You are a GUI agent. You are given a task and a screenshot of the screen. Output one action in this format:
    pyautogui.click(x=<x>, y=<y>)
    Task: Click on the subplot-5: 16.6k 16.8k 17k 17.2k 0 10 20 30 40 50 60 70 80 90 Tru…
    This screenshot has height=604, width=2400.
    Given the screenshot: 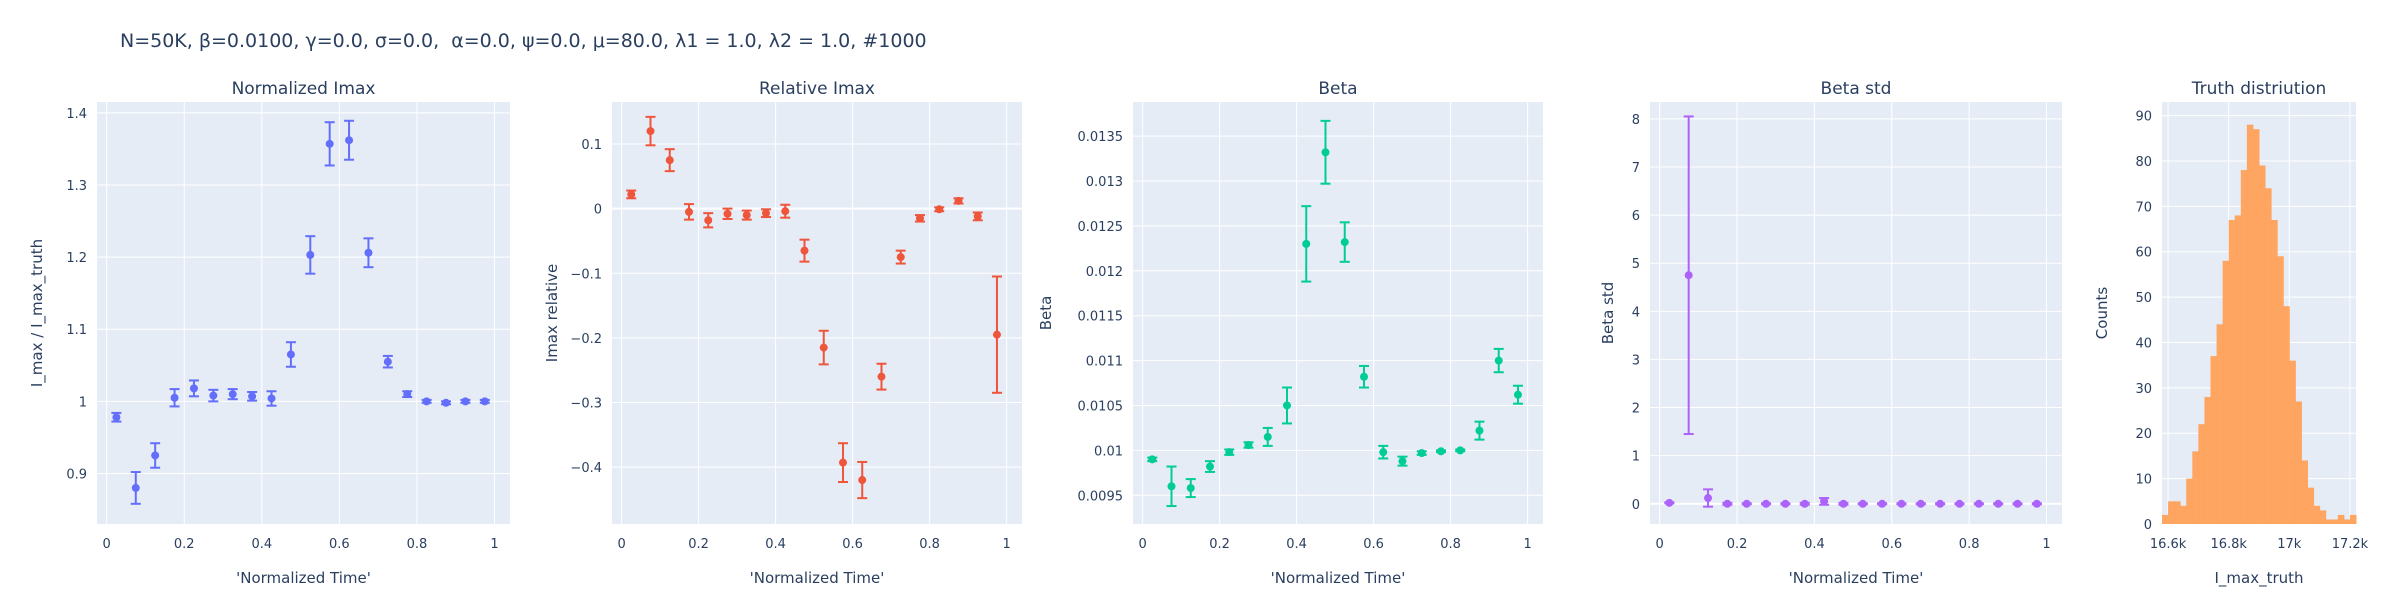 What is the action you would take?
    pyautogui.click(x=2231, y=333)
    